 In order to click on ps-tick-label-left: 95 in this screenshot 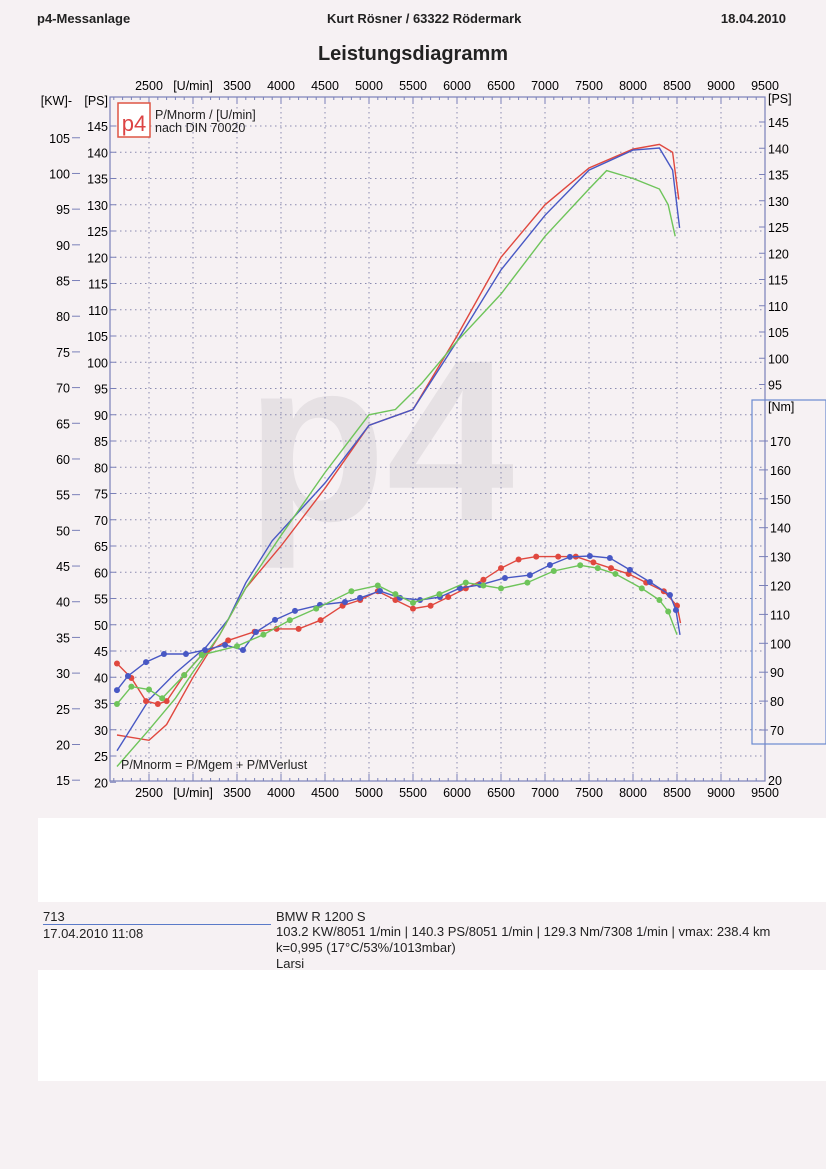, I will do `click(101, 390)`.